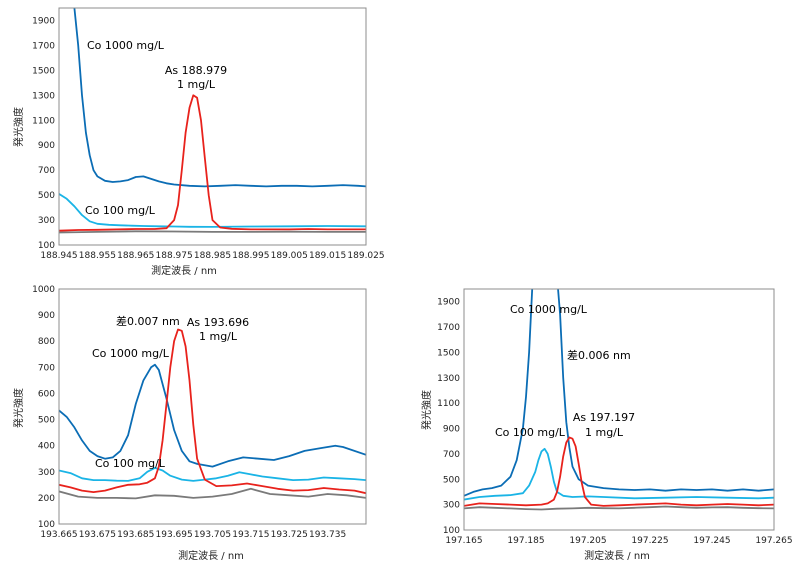 The image size is (800, 568). I want to click on x-tick-label: 189.025, so click(365, 256).